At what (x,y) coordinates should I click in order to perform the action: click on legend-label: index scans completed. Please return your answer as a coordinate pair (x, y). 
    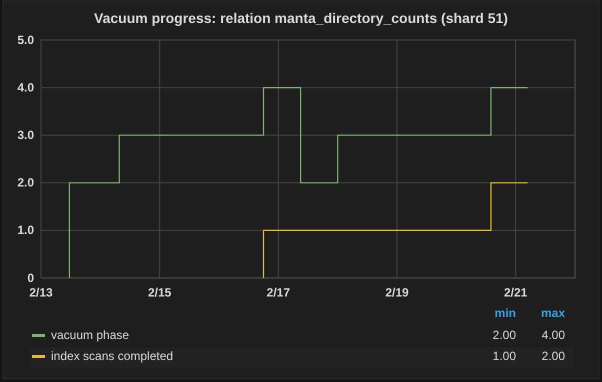
    Looking at the image, I should click on (112, 356).